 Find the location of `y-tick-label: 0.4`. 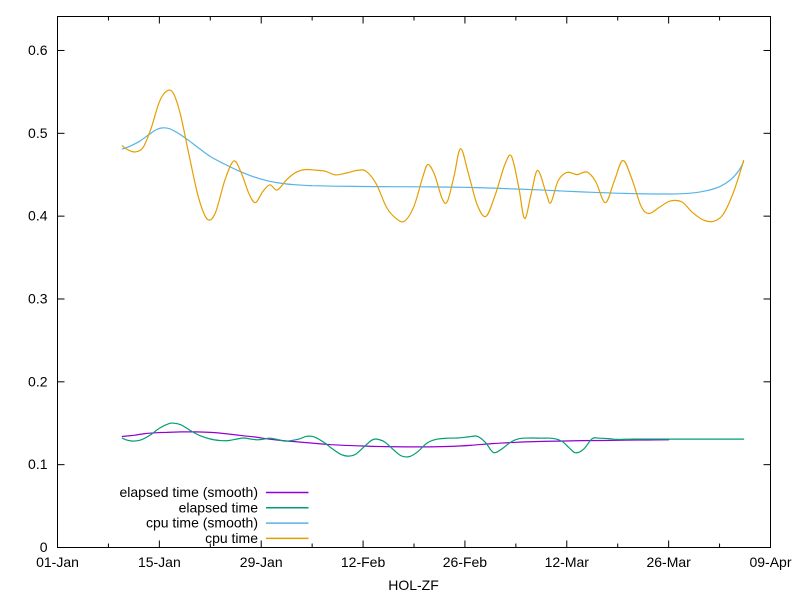

y-tick-label: 0.4 is located at coordinates (38, 216).